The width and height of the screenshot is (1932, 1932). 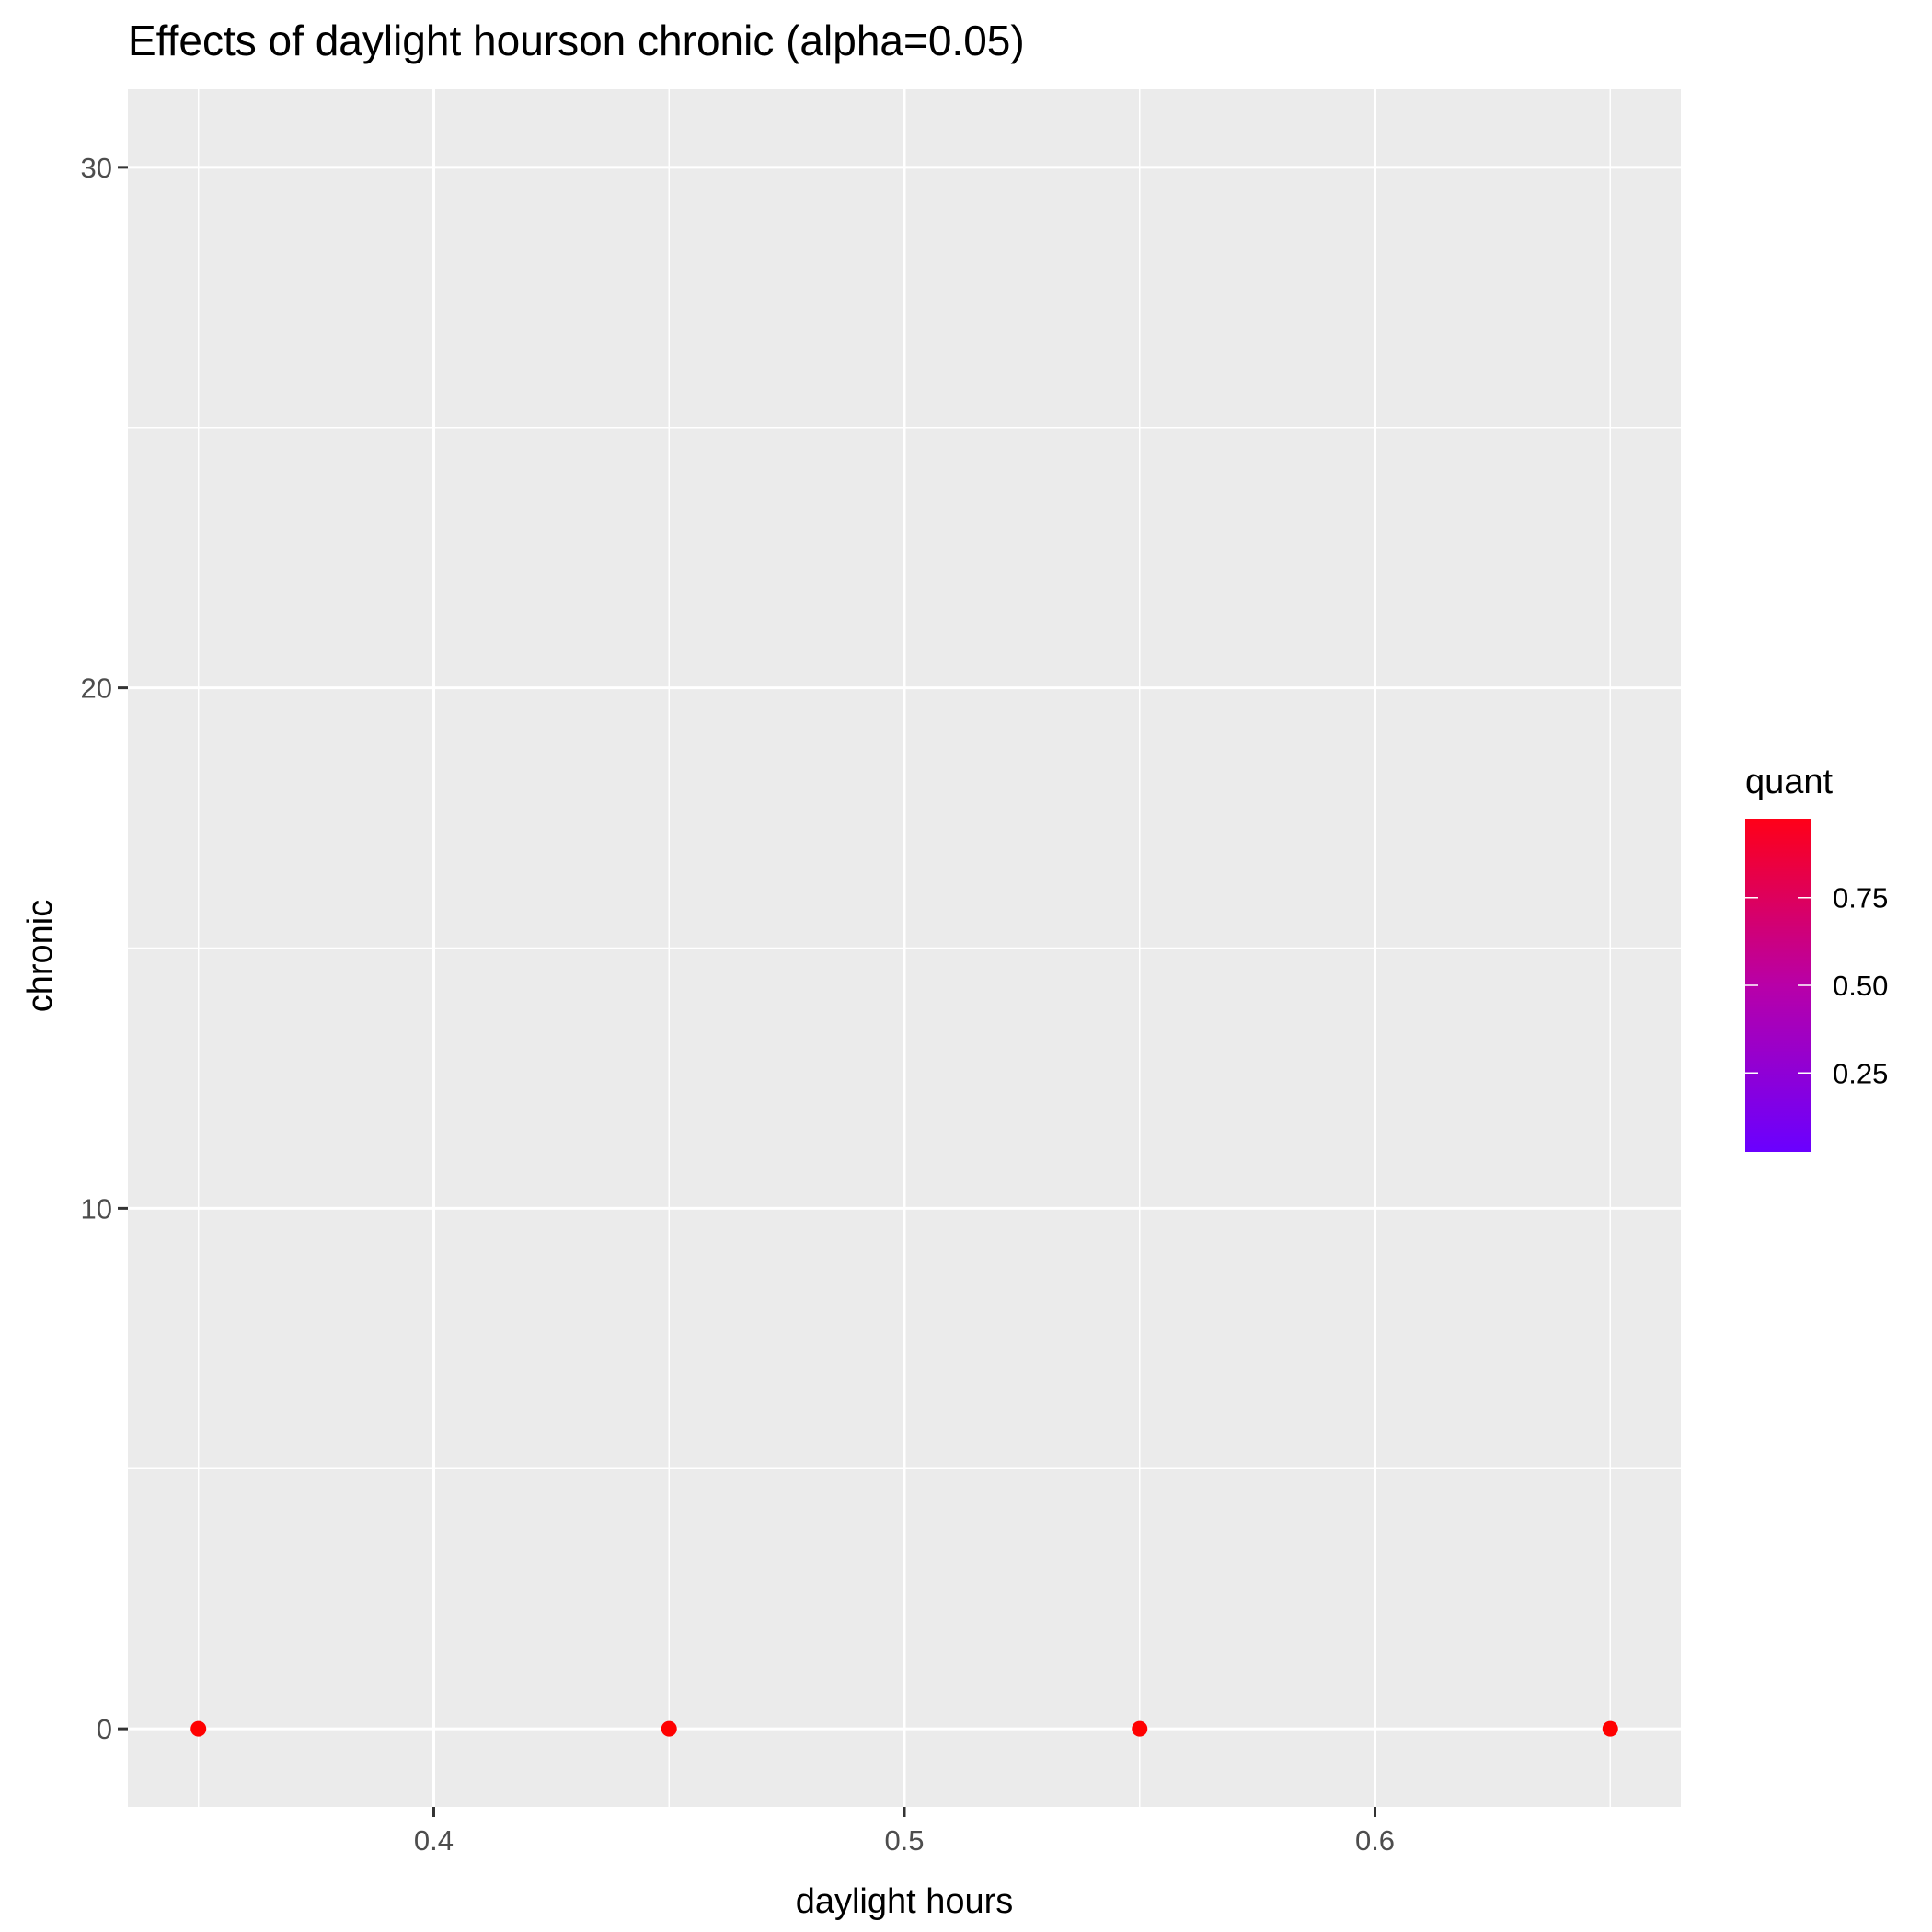 I want to click on y-tick-label: 20, so click(x=96, y=689).